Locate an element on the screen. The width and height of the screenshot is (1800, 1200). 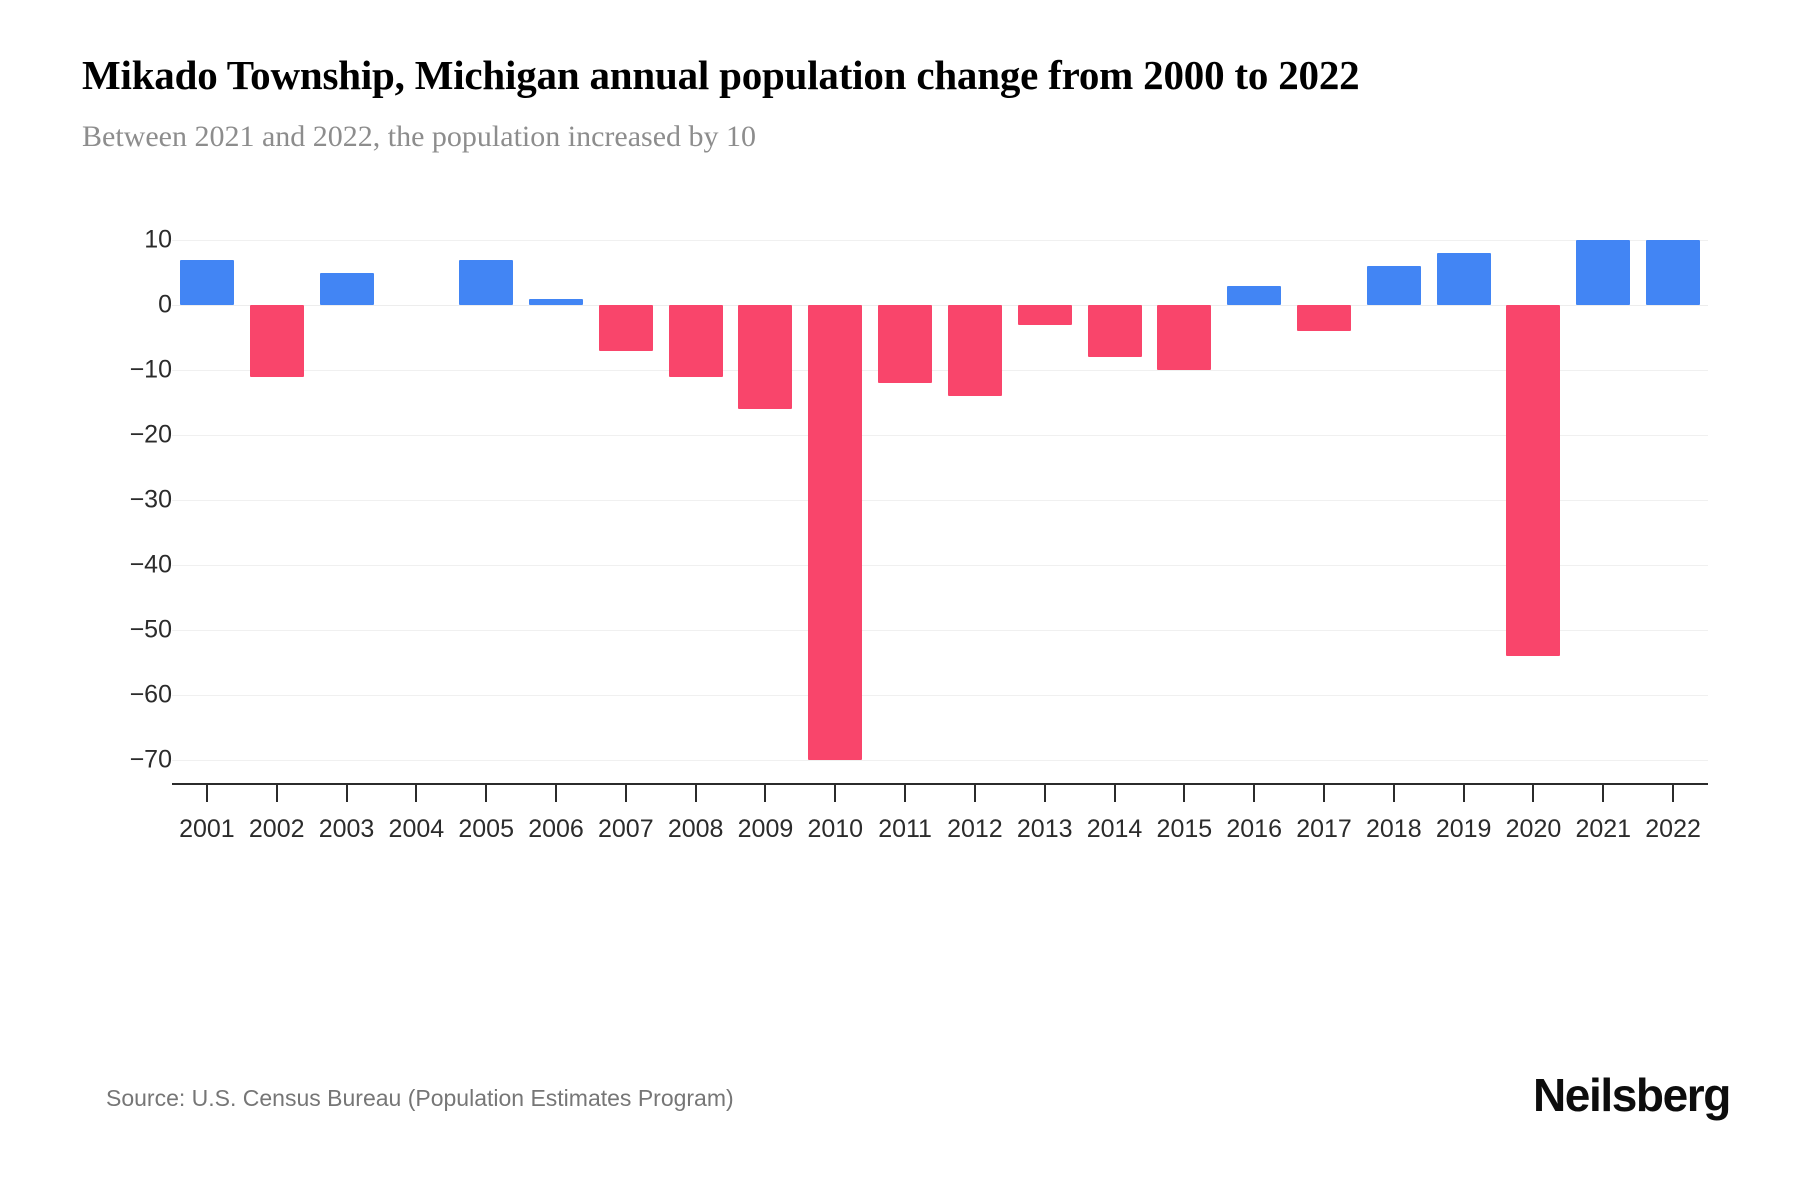
x-tick-label: 2011 is located at coordinates (905, 829).